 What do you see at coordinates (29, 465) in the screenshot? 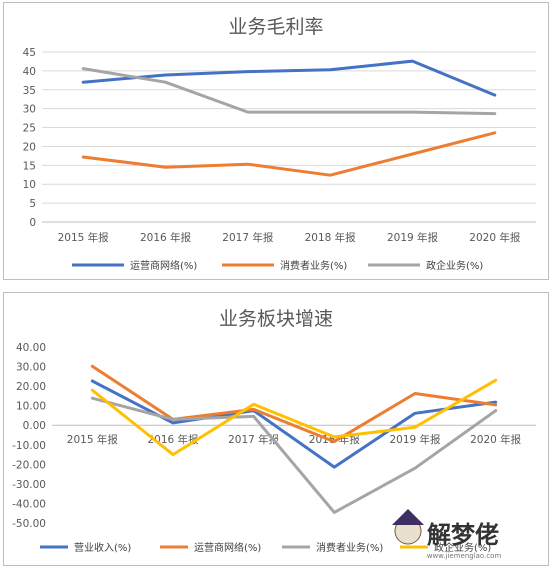
I see `y-tick-label: -20.00` at bounding box center [29, 465].